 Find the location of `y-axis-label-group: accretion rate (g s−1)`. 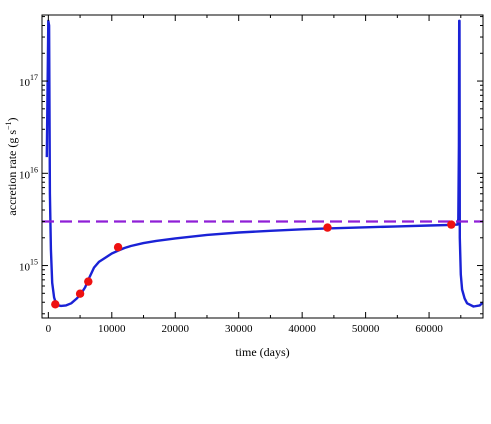

y-axis-label-group: accretion rate (g s−1) is located at coordinates (11, 166).